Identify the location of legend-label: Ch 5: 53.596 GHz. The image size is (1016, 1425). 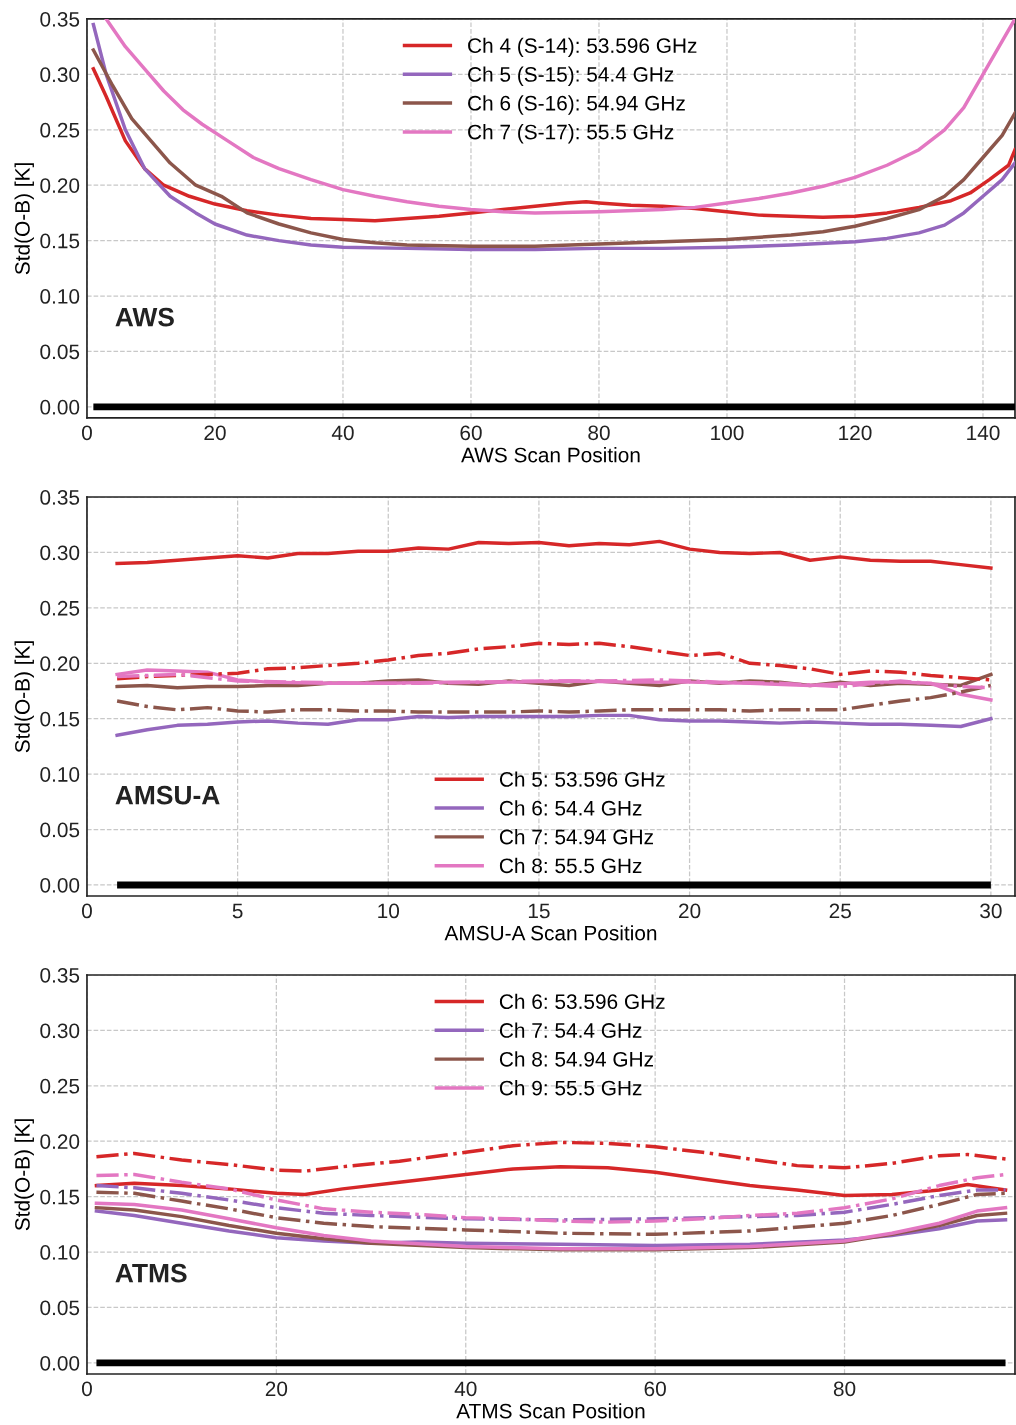
(582, 779).